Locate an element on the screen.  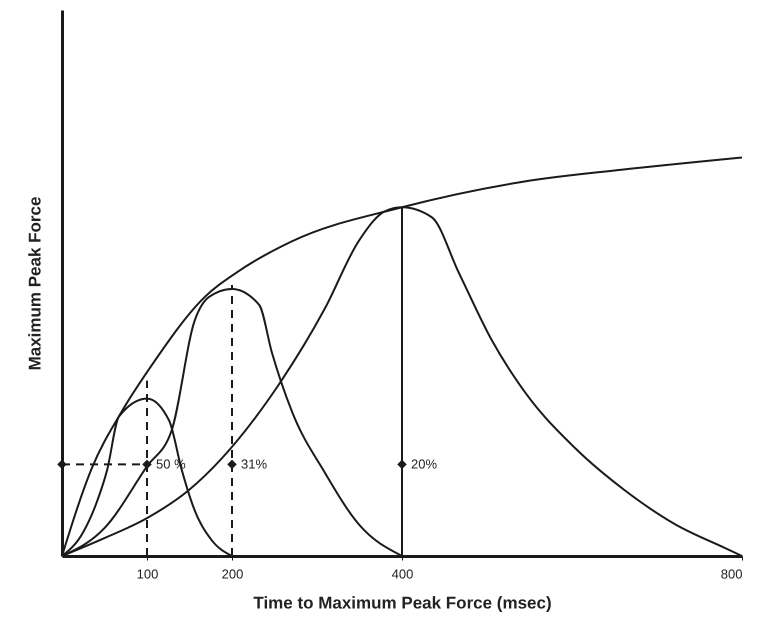
x-tick-label: 400 is located at coordinates (403, 574).